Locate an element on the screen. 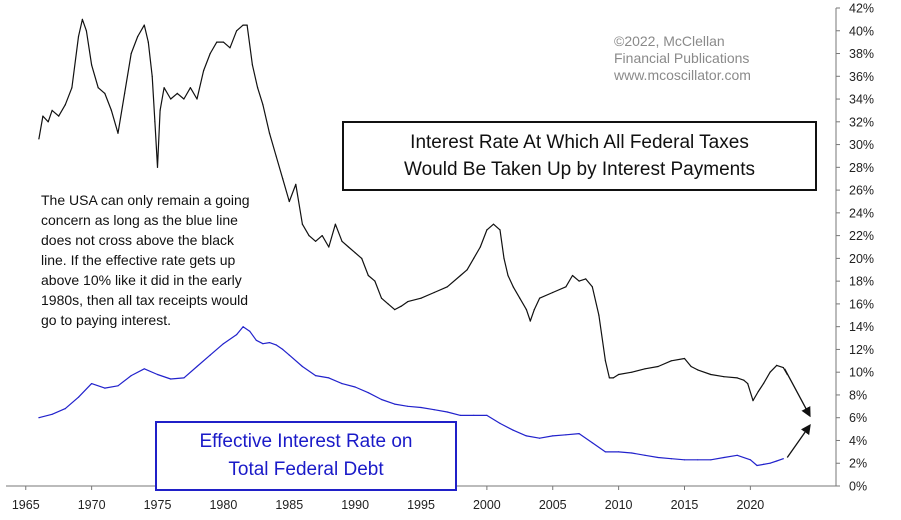 The width and height of the screenshot is (901, 520). y-tick-label: 32% is located at coordinates (861, 122).